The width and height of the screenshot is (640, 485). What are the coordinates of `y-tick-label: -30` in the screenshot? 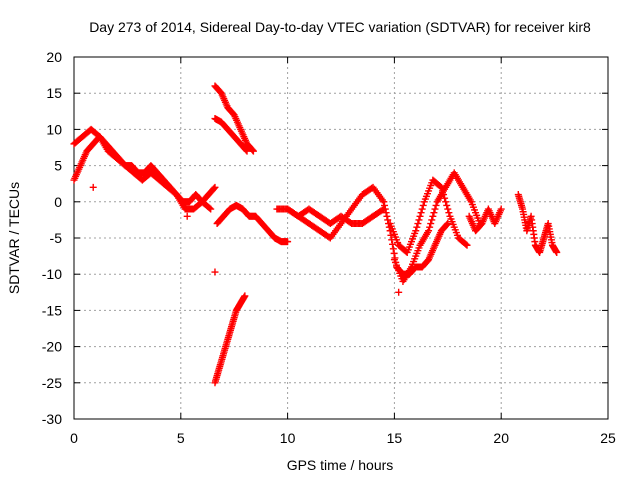 It's located at (52, 419).